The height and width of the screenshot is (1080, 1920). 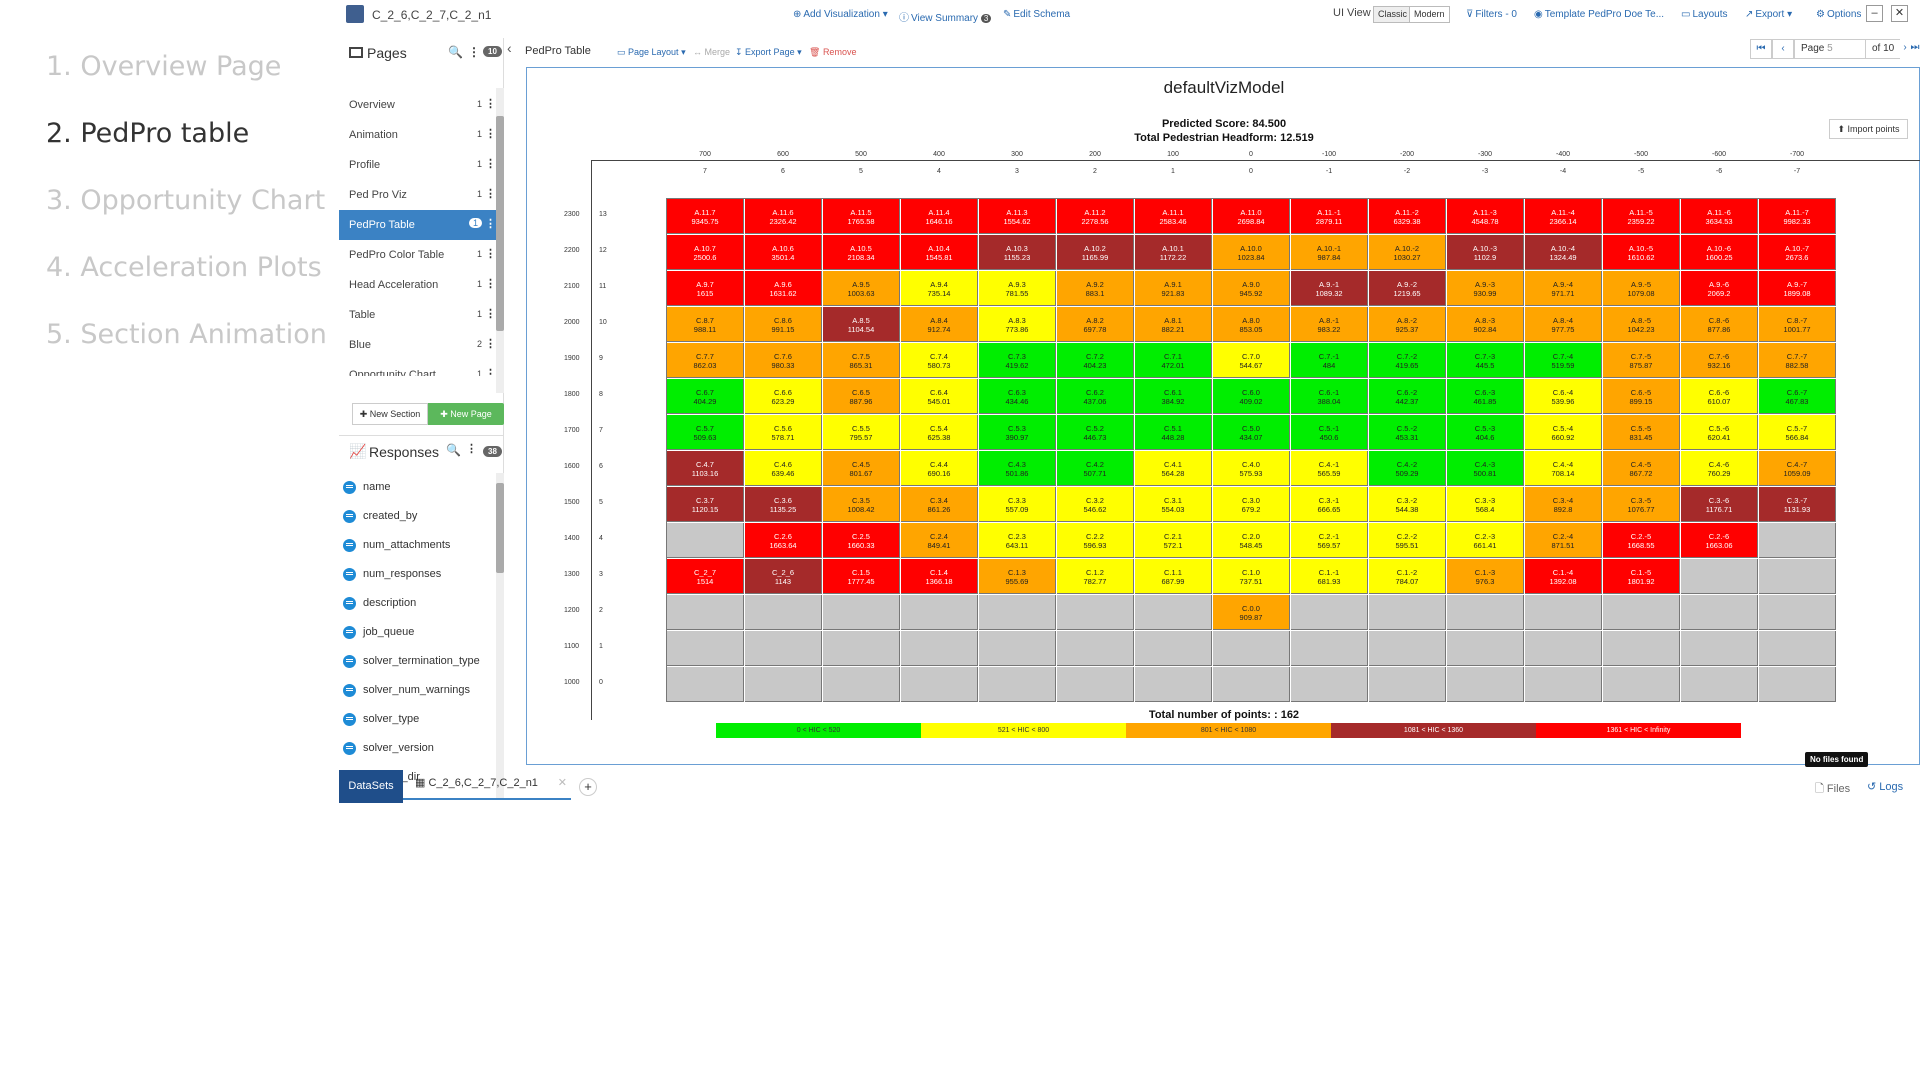 What do you see at coordinates (705, 216) in the screenshot?
I see `grid-cell: A.11.7 9345.75` at bounding box center [705, 216].